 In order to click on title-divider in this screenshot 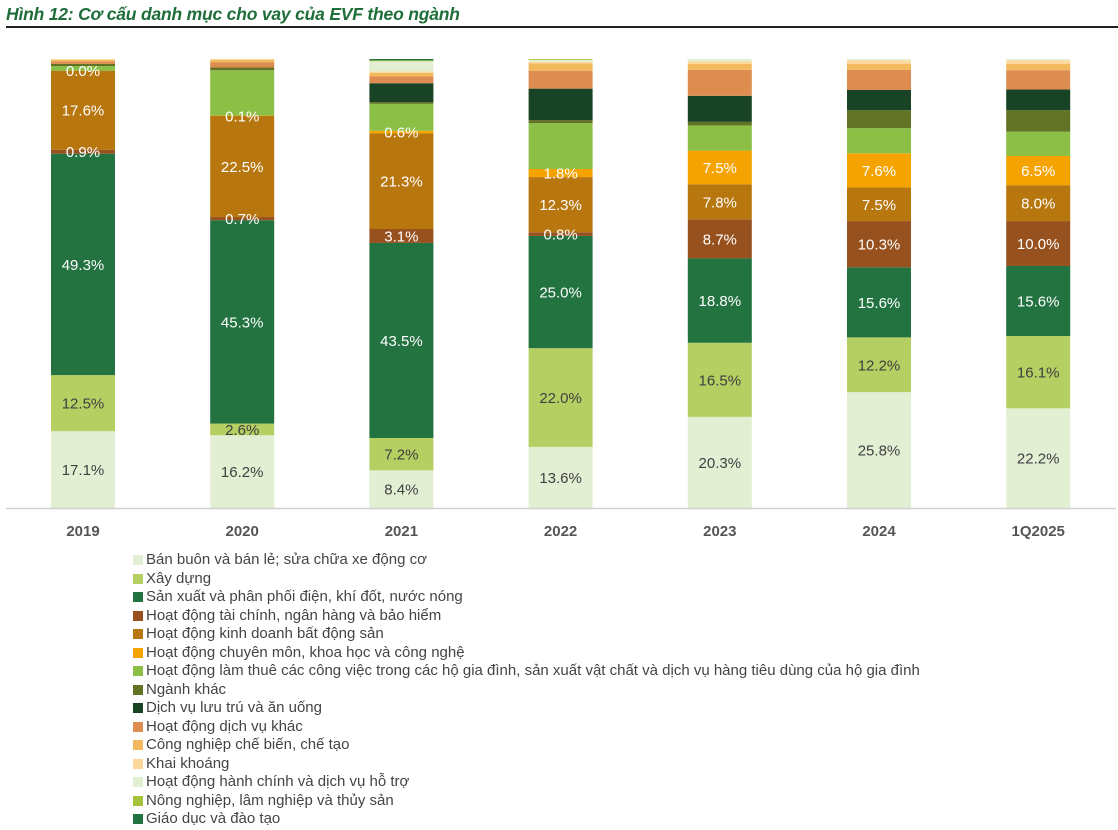, I will do `click(562, 27)`.